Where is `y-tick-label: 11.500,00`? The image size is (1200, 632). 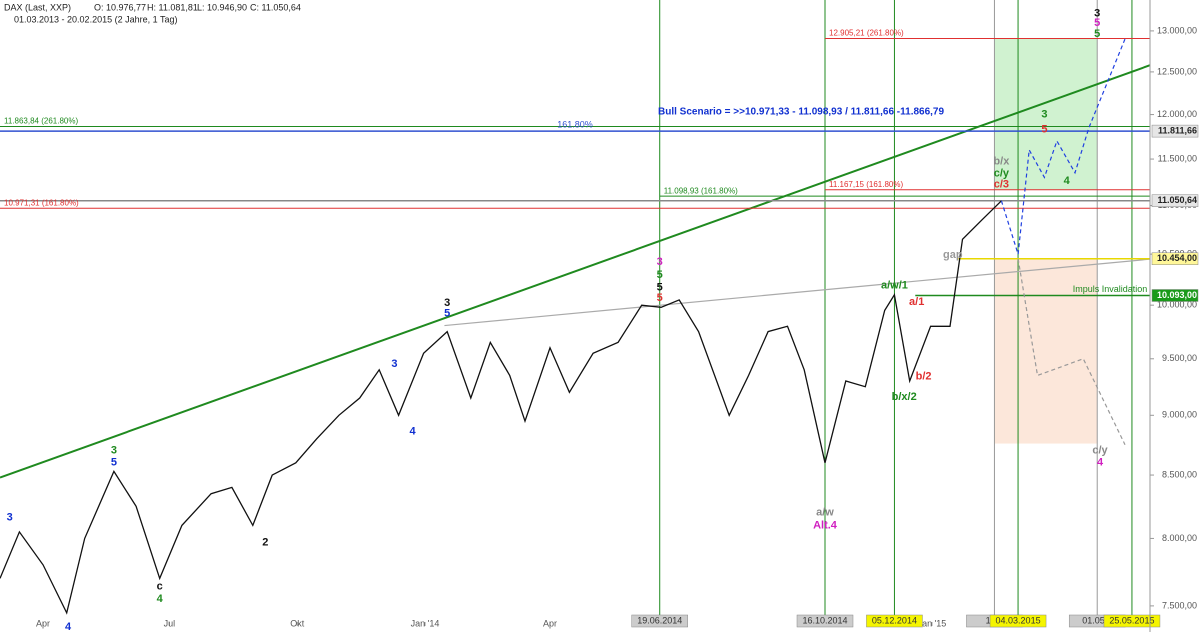
y-tick-label: 11.500,00 is located at coordinates (1177, 158).